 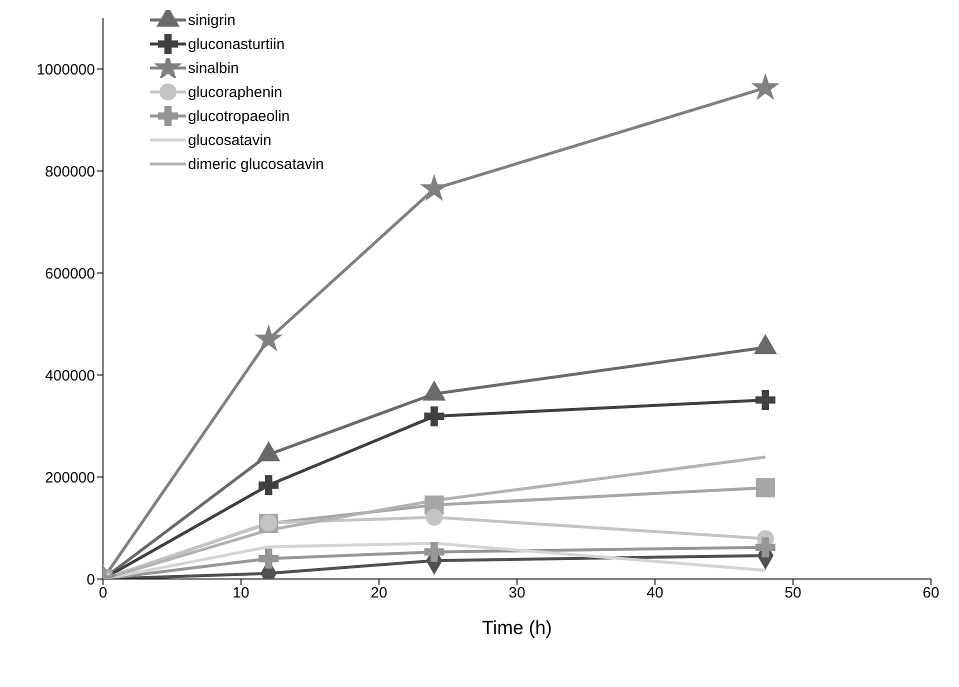 I want to click on x-tick-label: 0, so click(x=103, y=593).